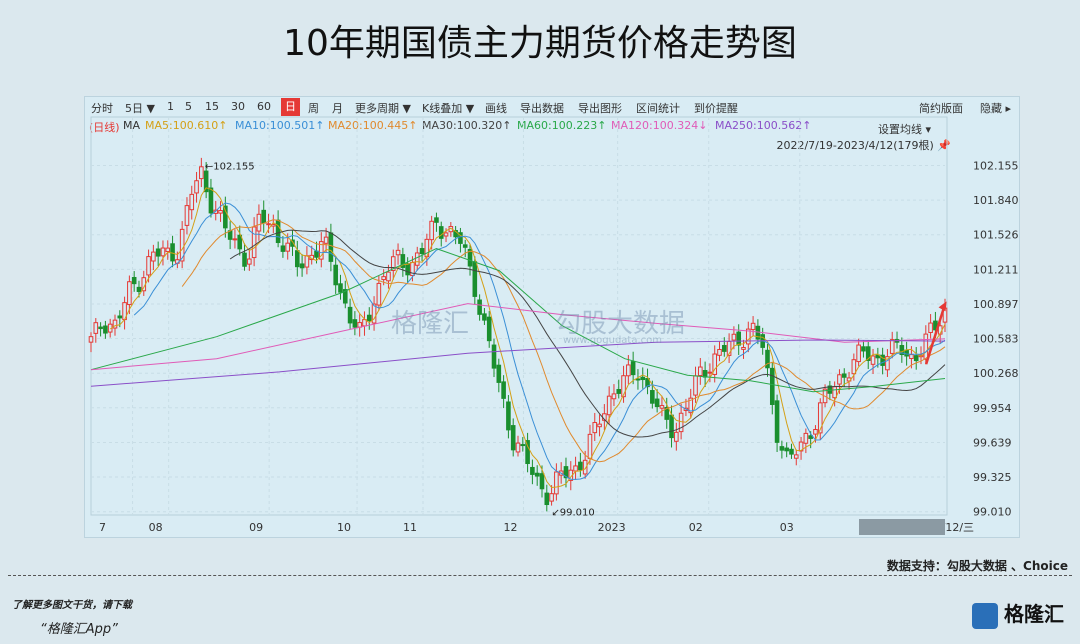  I want to click on toolbar-item-day: 日, so click(290, 107).